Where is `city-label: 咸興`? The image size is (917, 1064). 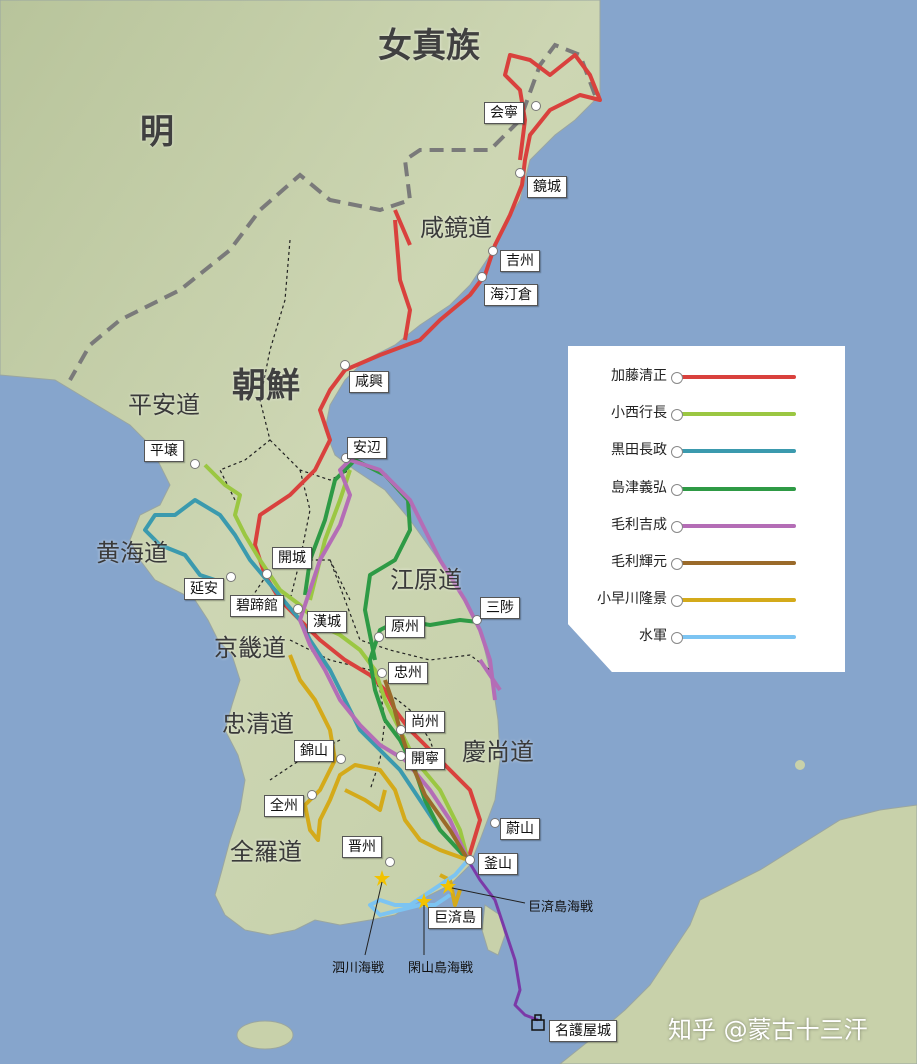
city-label: 咸興 is located at coordinates (369, 382).